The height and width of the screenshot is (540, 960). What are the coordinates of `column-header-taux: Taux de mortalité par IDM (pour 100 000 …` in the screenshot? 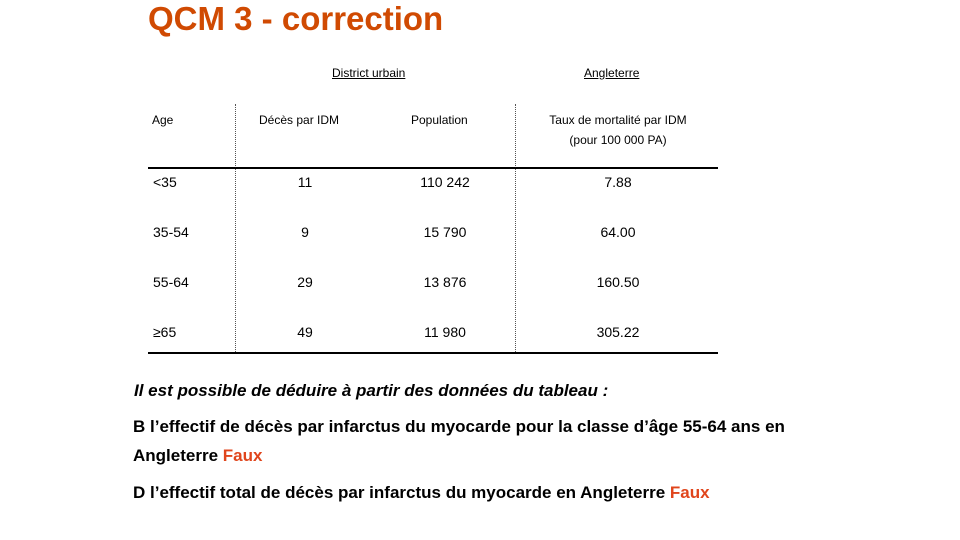 It's located at (618, 130).